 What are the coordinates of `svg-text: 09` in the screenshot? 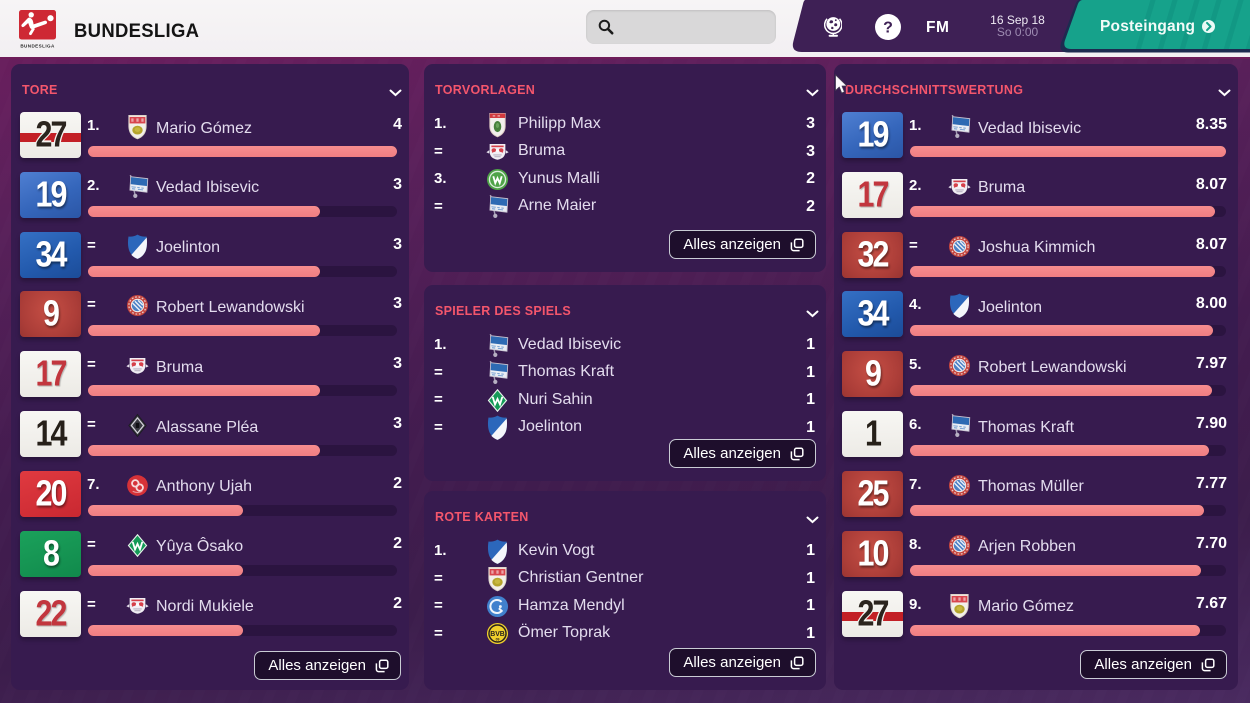 It's located at (498, 640).